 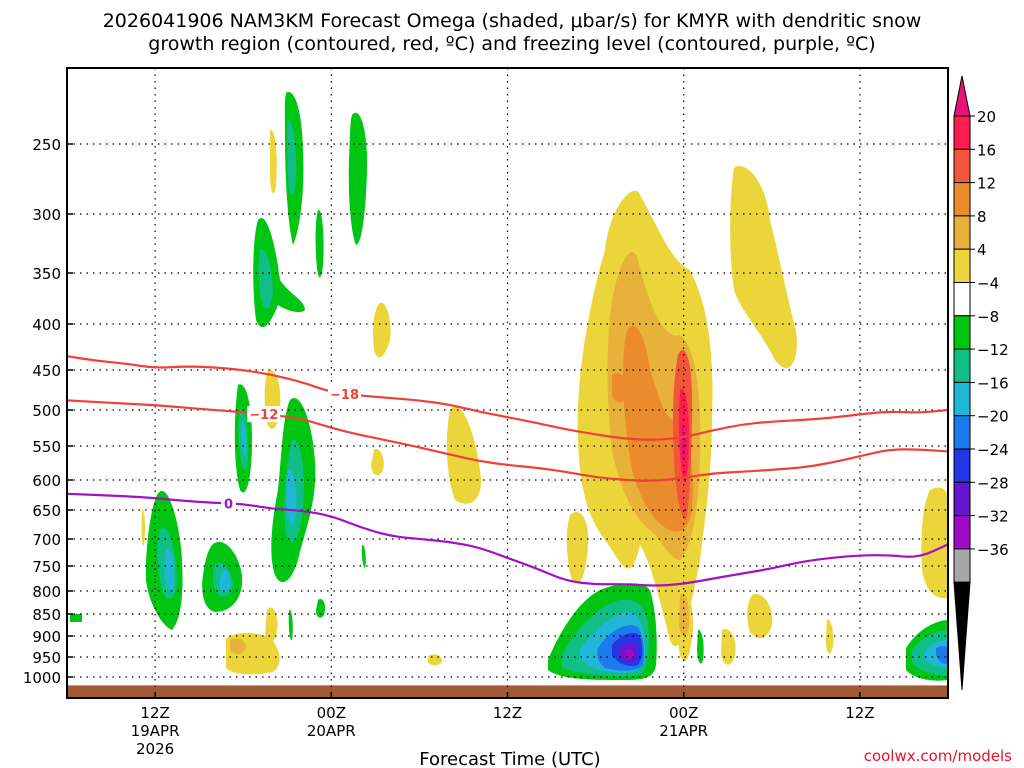 What do you see at coordinates (938, 756) in the screenshot?
I see `credit-text: coolwx.com/models` at bounding box center [938, 756].